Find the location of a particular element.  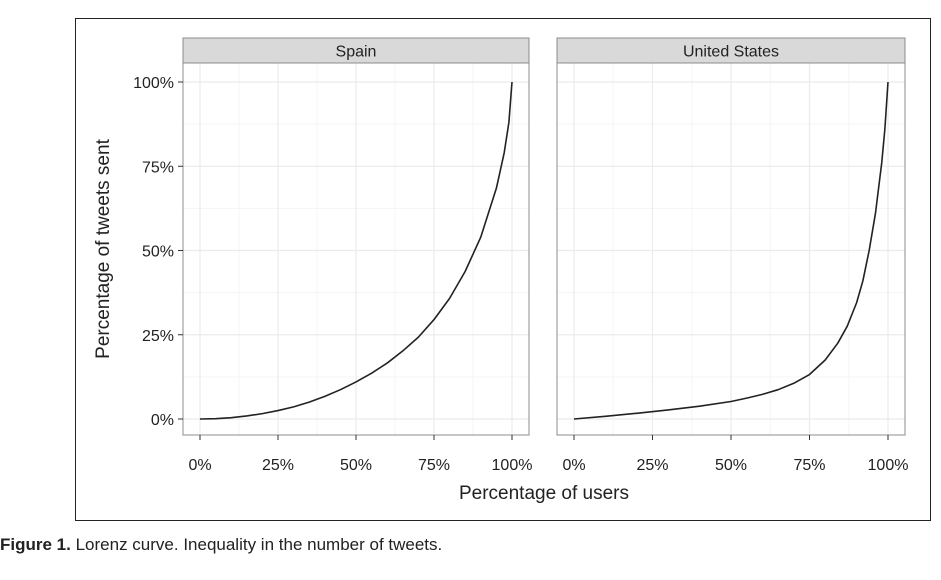

y-axis-title: Percentage of tweets sent is located at coordinates (103, 248).